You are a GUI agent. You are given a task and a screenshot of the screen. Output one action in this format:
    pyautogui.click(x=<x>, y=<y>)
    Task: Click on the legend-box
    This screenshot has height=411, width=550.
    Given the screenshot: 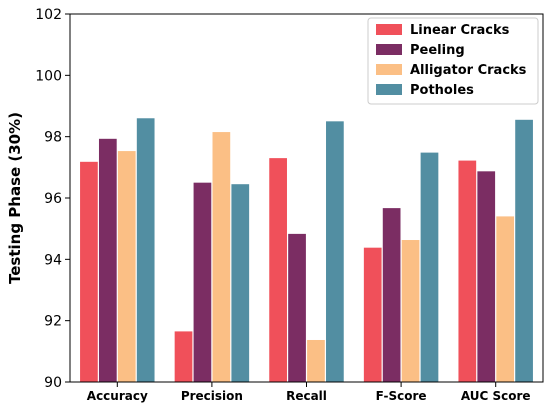 What is the action you would take?
    pyautogui.click(x=453, y=61)
    